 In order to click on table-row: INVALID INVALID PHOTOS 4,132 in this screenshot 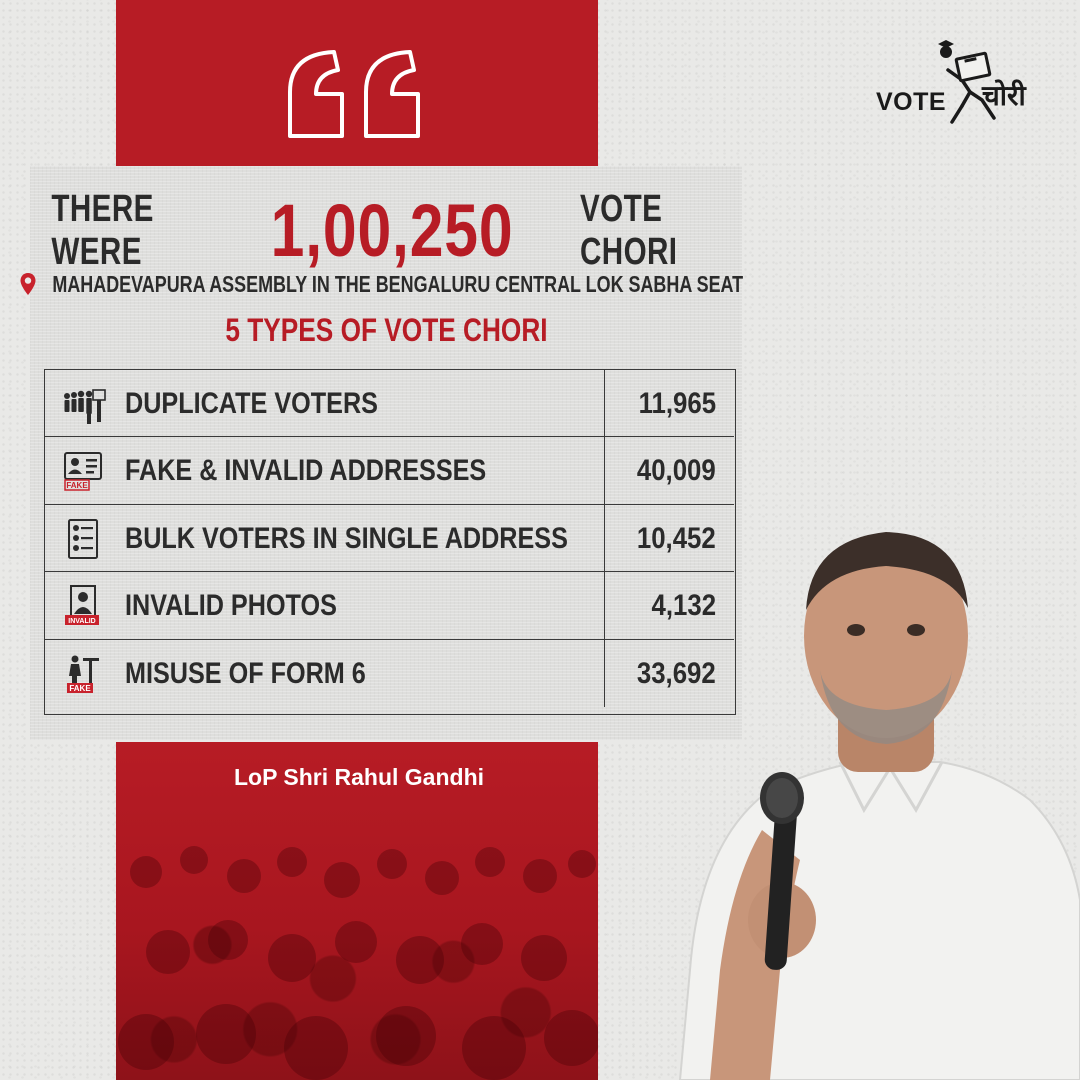, I will do `click(389, 606)`.